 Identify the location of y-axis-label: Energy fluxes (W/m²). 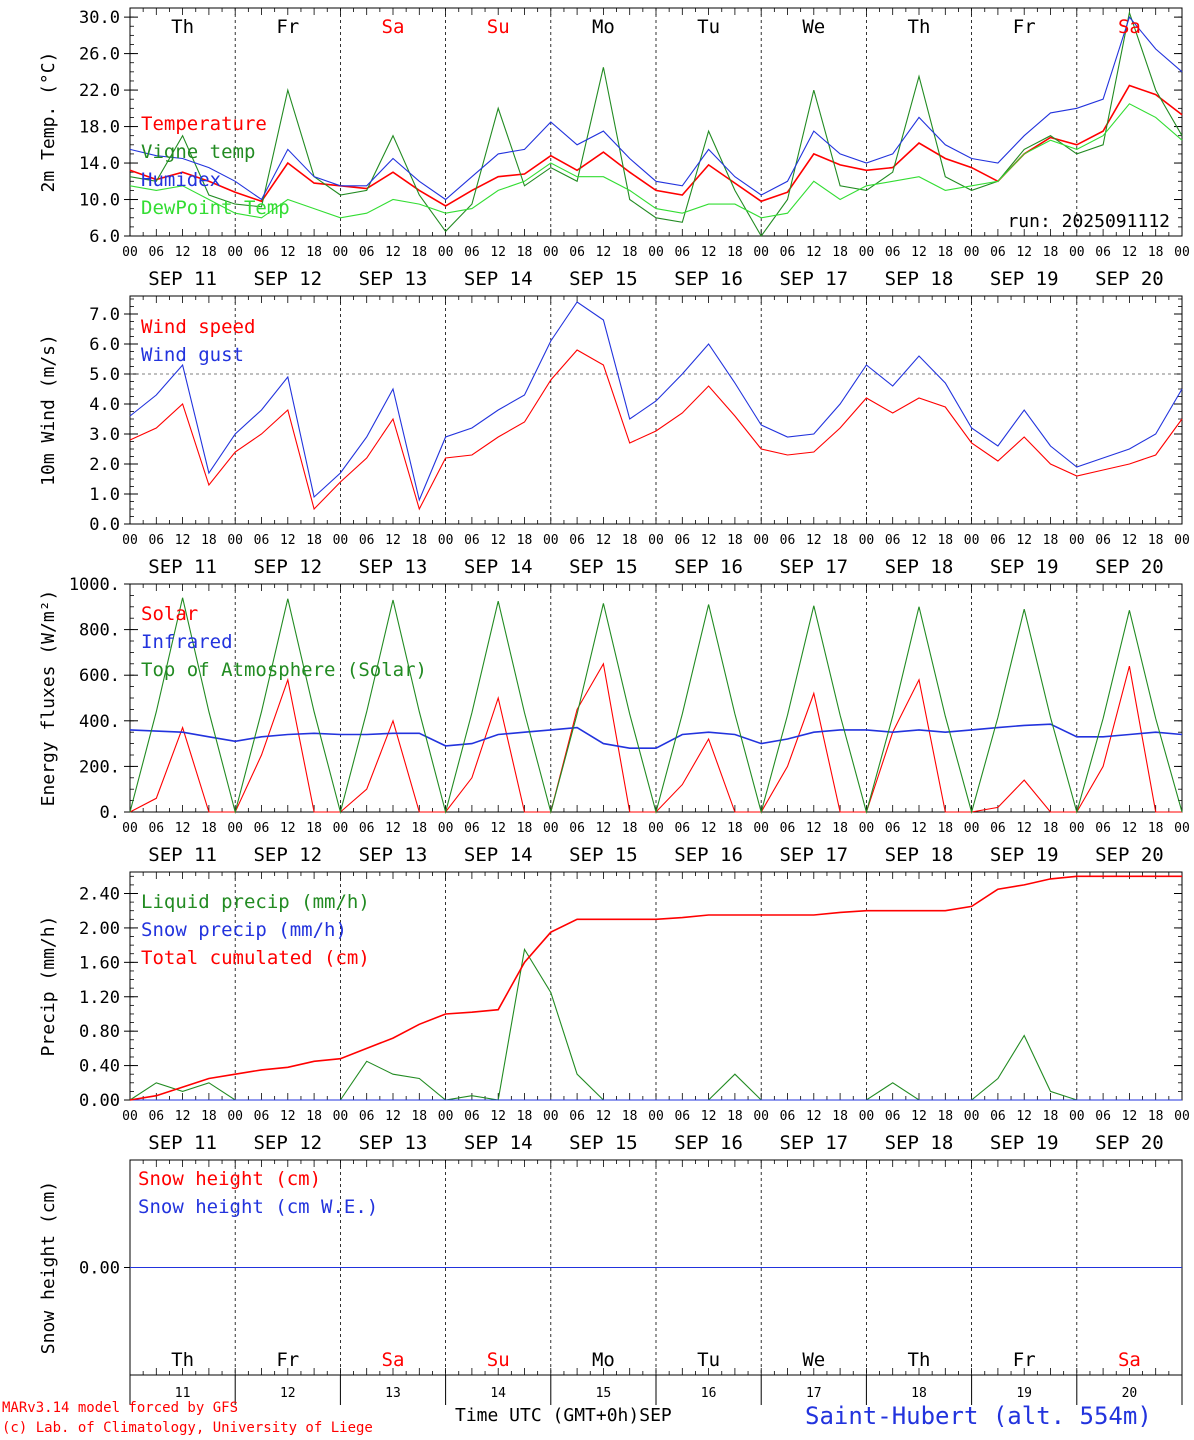
(48, 698).